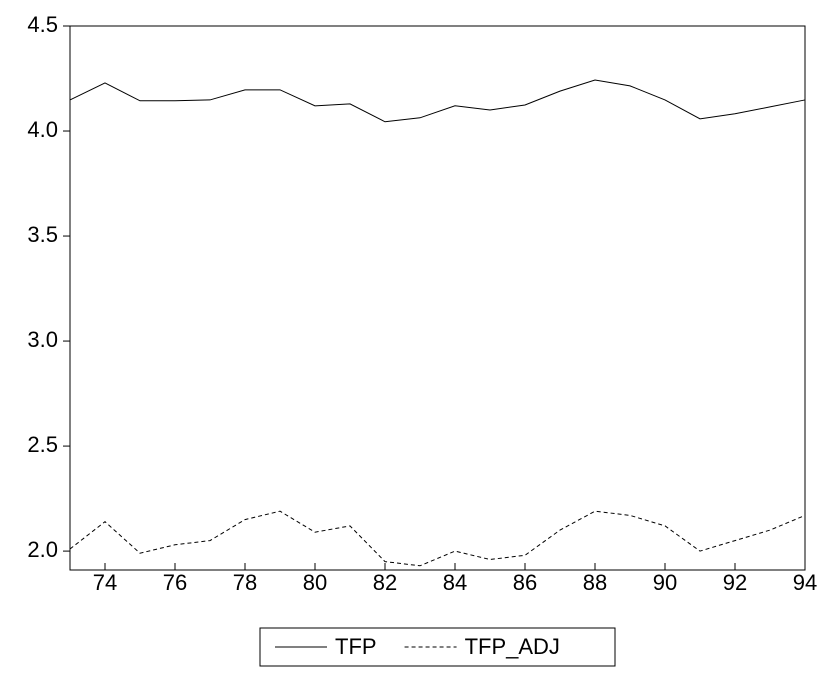  Describe the element at coordinates (525, 582) in the screenshot. I see `x-tick-label: 86` at that location.